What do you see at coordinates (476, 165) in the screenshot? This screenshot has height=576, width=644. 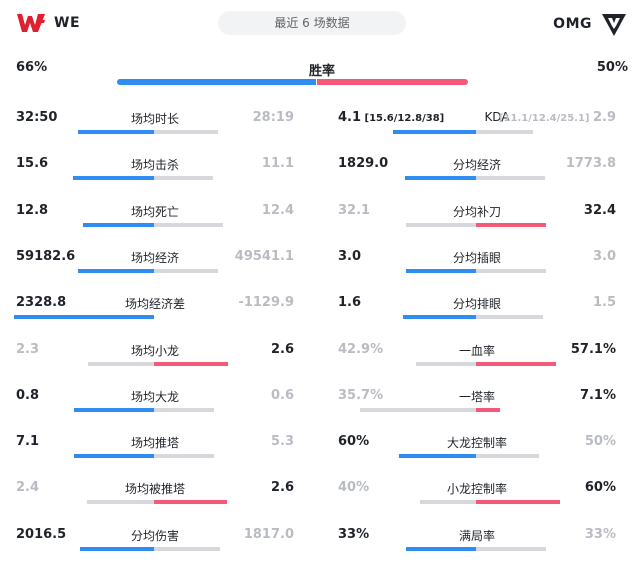 I see `stat-label: 分均经济` at bounding box center [476, 165].